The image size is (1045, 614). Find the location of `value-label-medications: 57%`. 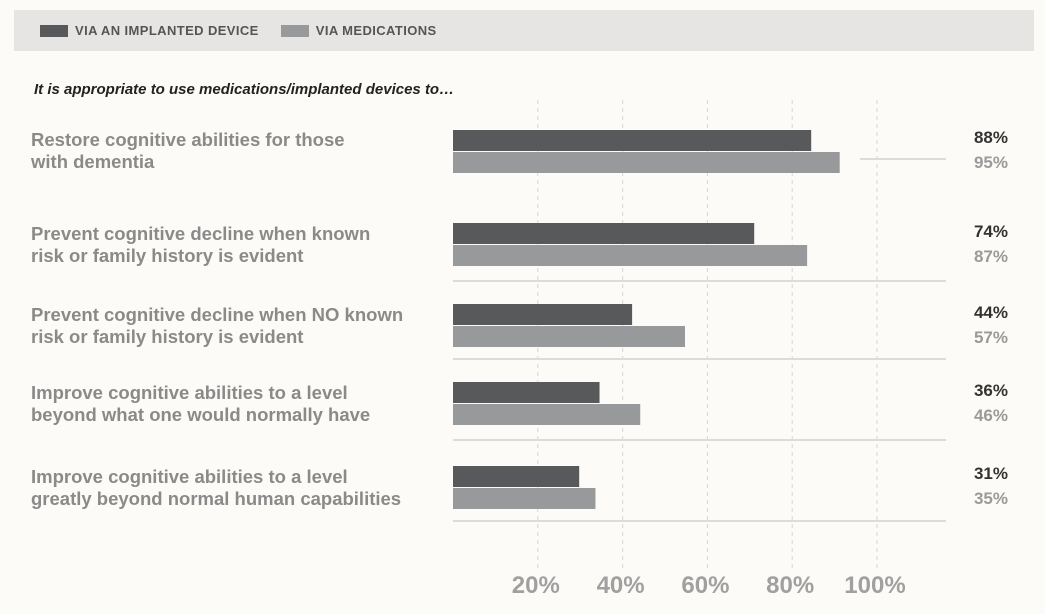

value-label-medications: 57% is located at coordinates (990, 337).